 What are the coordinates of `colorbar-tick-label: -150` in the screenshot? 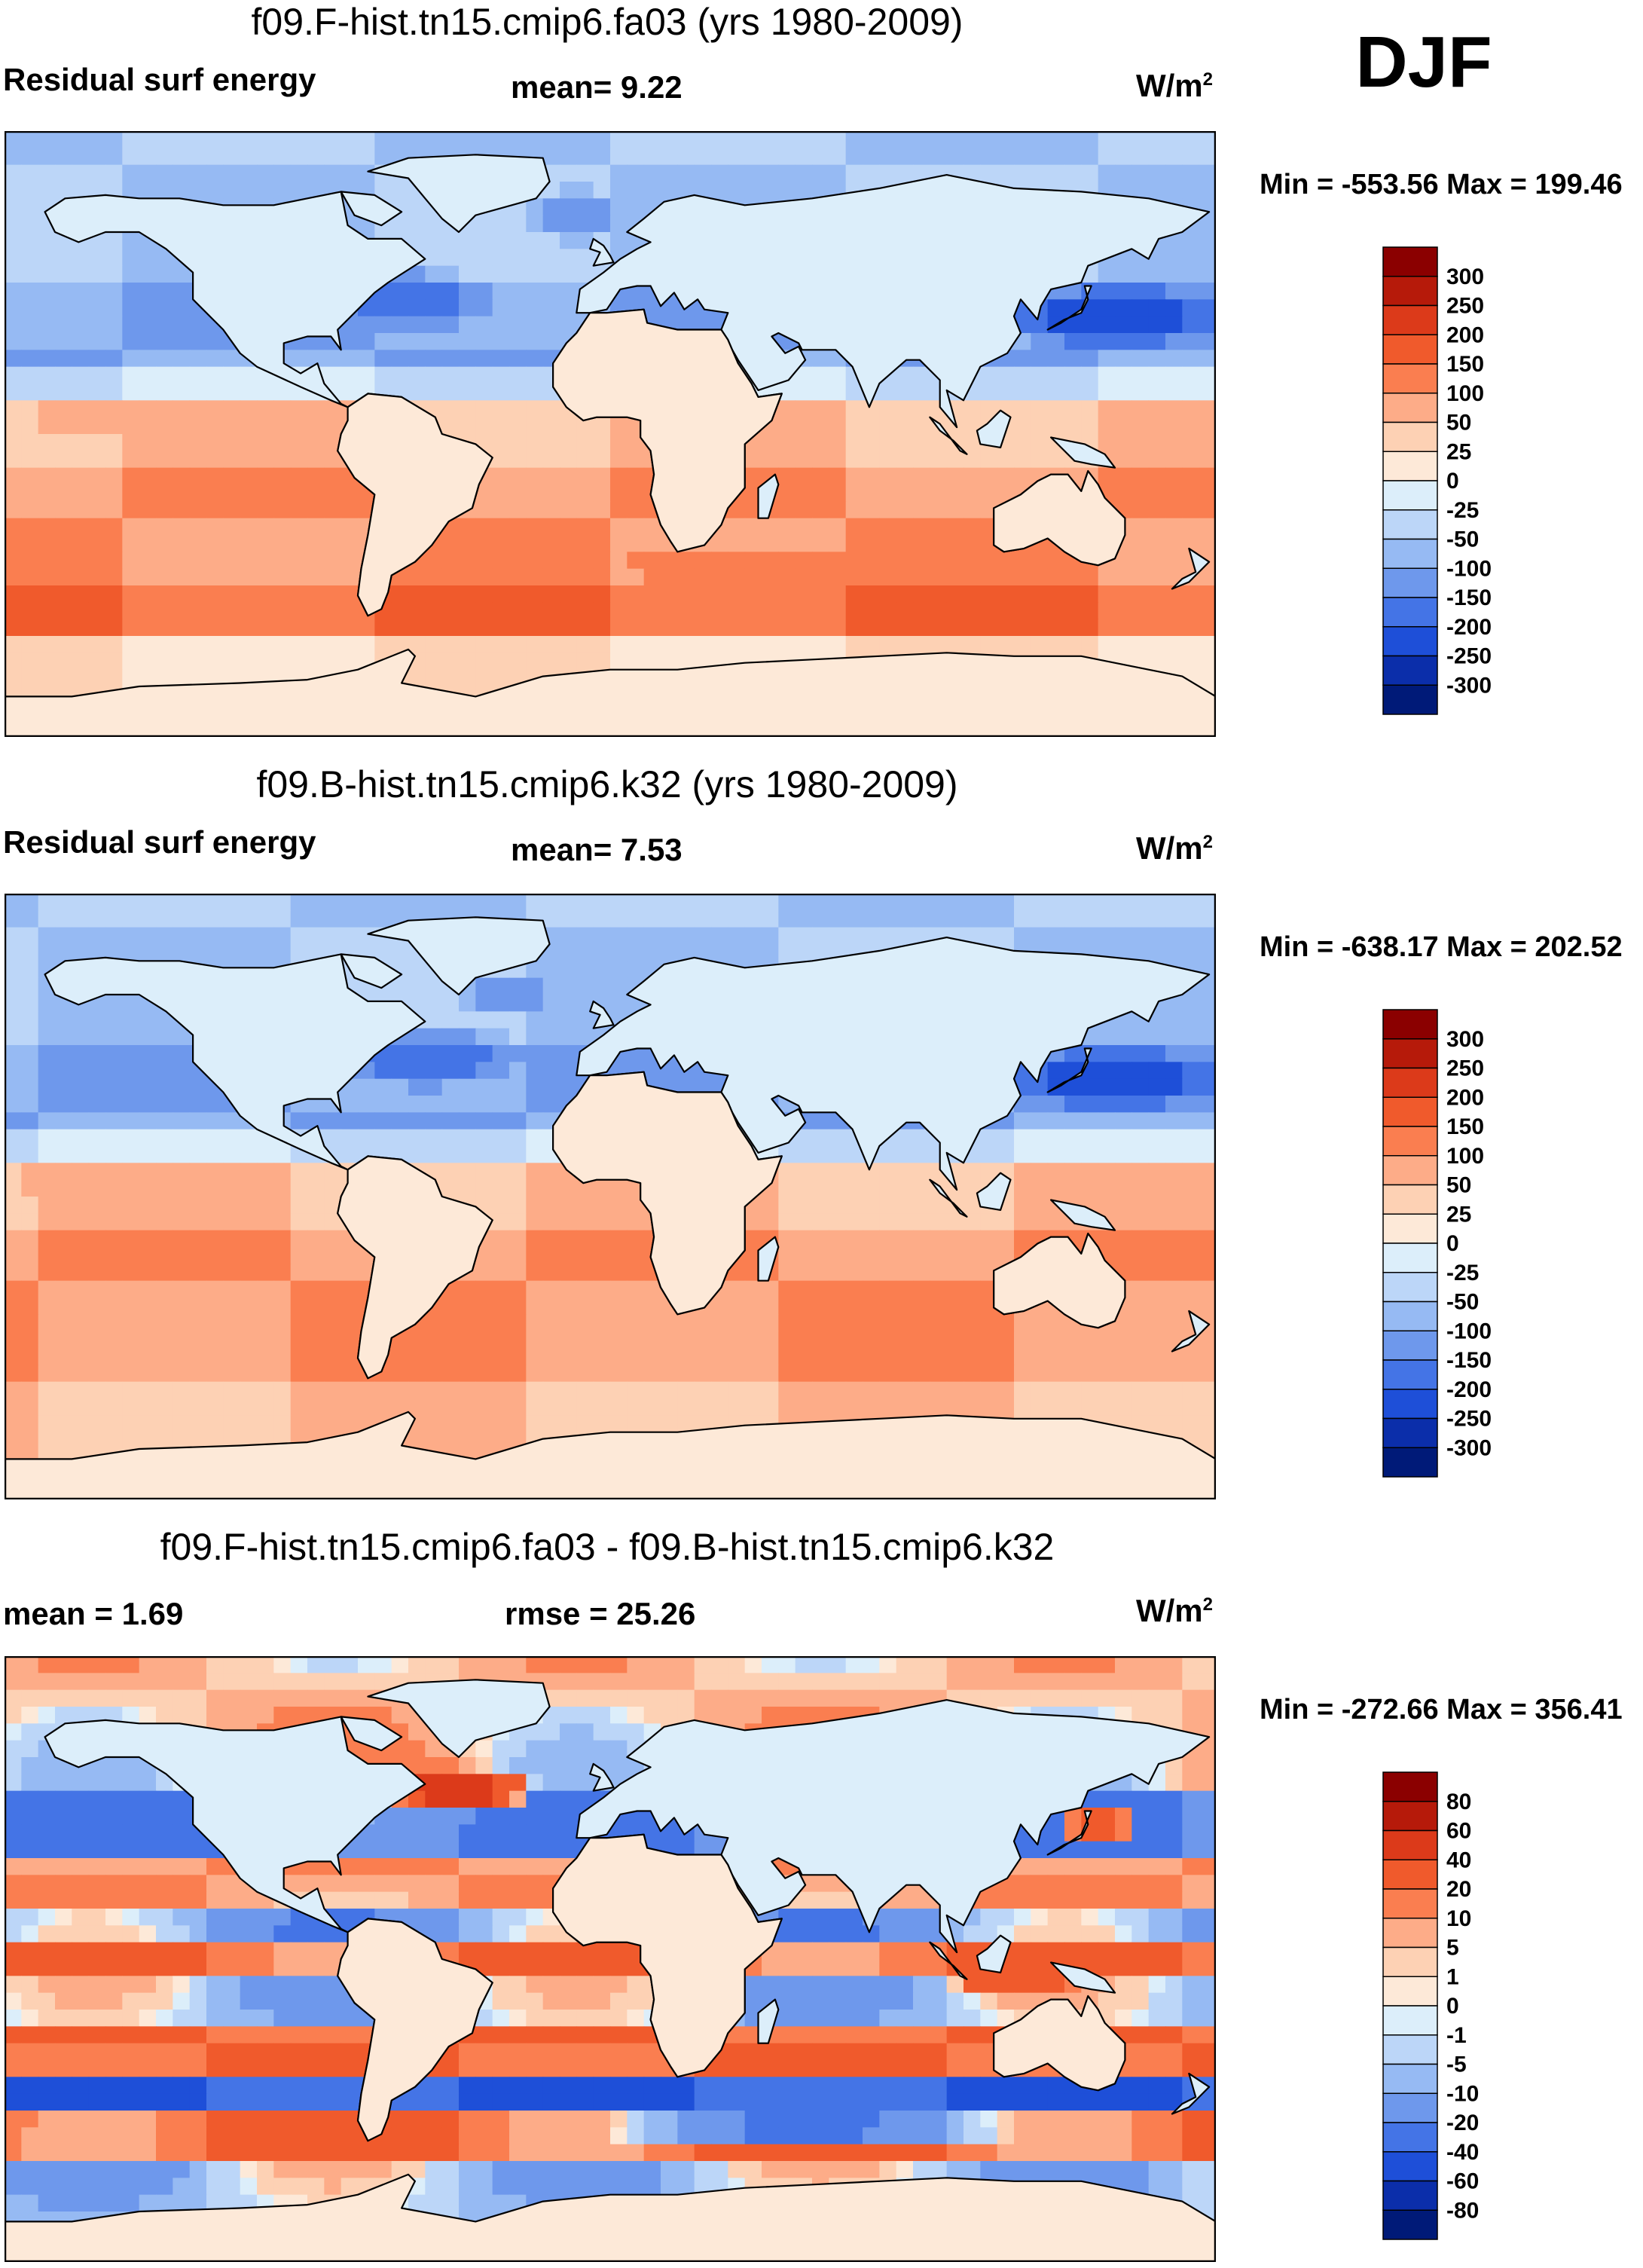 It's located at (1469, 597).